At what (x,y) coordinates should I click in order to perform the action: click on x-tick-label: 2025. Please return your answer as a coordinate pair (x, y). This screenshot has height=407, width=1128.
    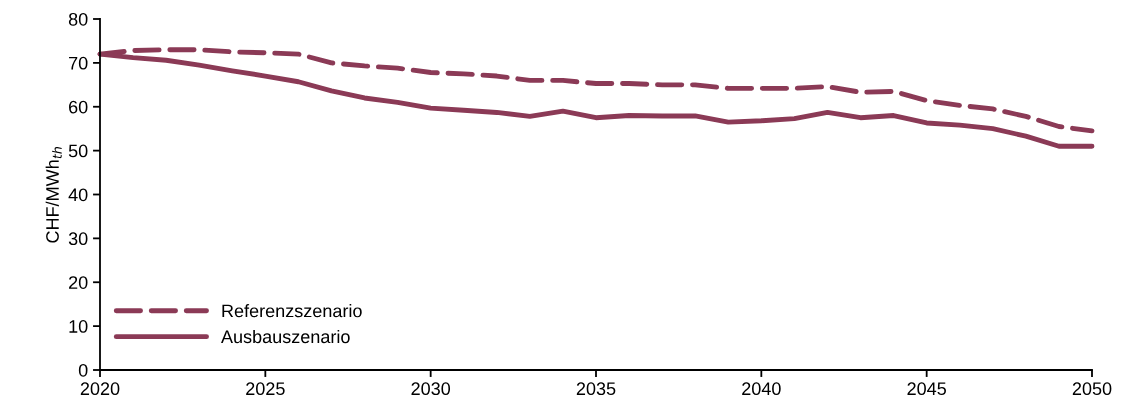
    Looking at the image, I should click on (265, 389).